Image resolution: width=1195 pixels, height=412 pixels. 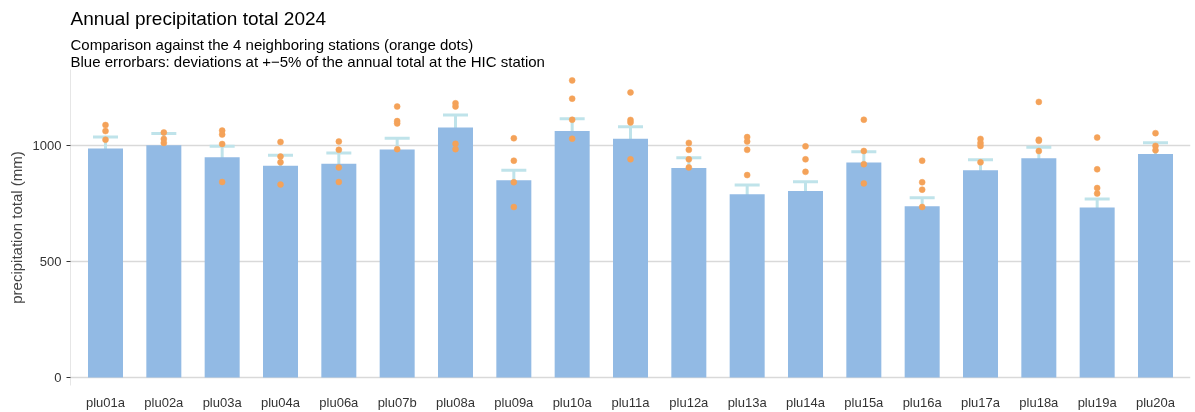 What do you see at coordinates (307, 52) in the screenshot?
I see `chart-subtitle: Comparison against the 4 neighboring stations (orange dots) Blue errorbars: deviations at +−5% of the annual total at the HIC station` at bounding box center [307, 52].